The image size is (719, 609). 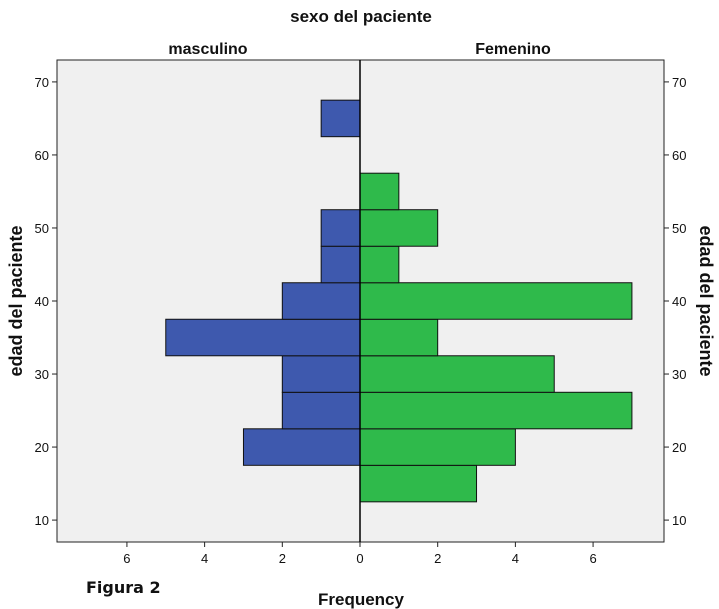 I want to click on y-tick-label-right: 20, so click(x=679, y=447).